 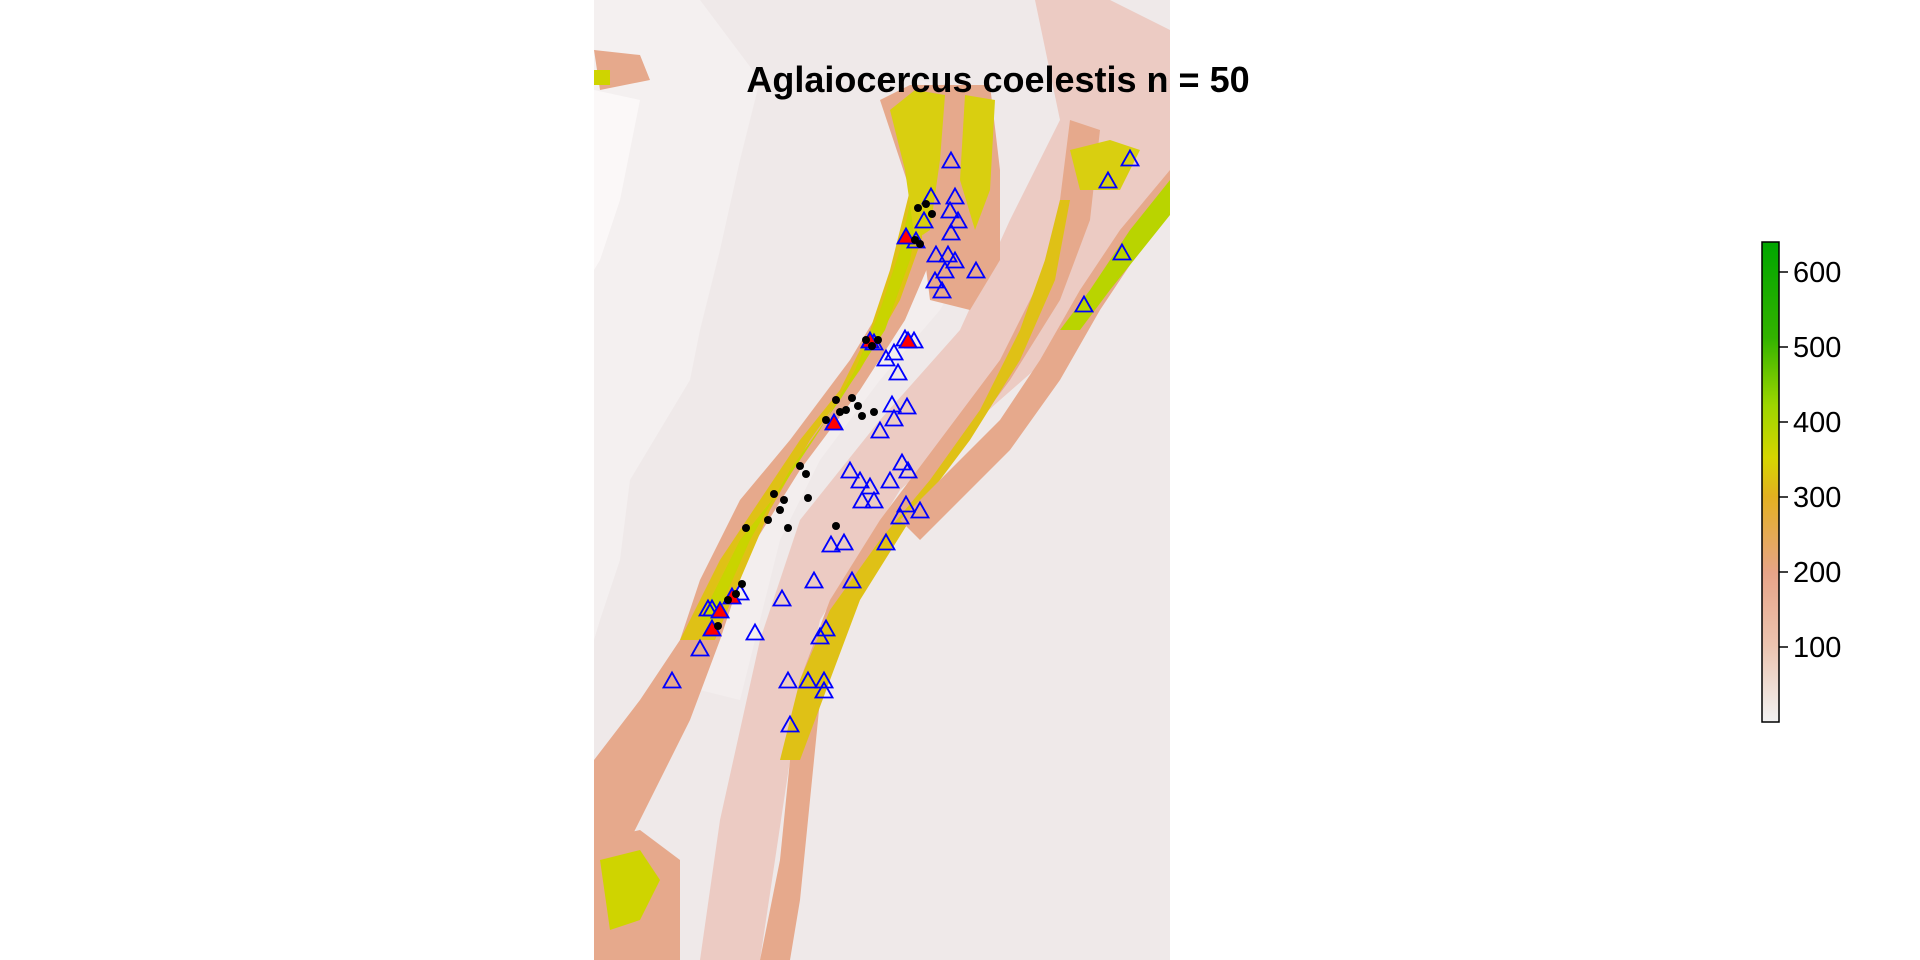 I want to click on legend-tick-label: 300, so click(x=1817, y=498).